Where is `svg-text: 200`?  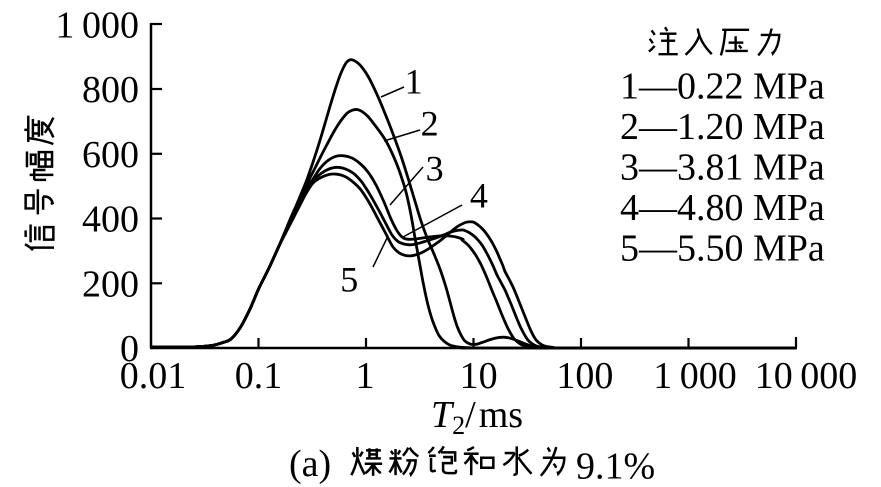
svg-text: 200 is located at coordinates (110, 285).